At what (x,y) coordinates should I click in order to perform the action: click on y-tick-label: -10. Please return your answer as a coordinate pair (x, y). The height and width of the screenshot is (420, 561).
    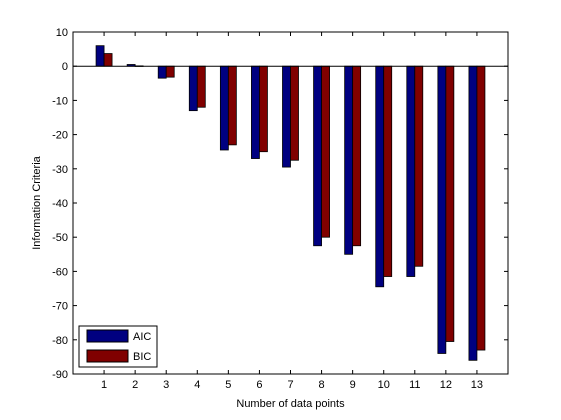
    Looking at the image, I should click on (60, 101).